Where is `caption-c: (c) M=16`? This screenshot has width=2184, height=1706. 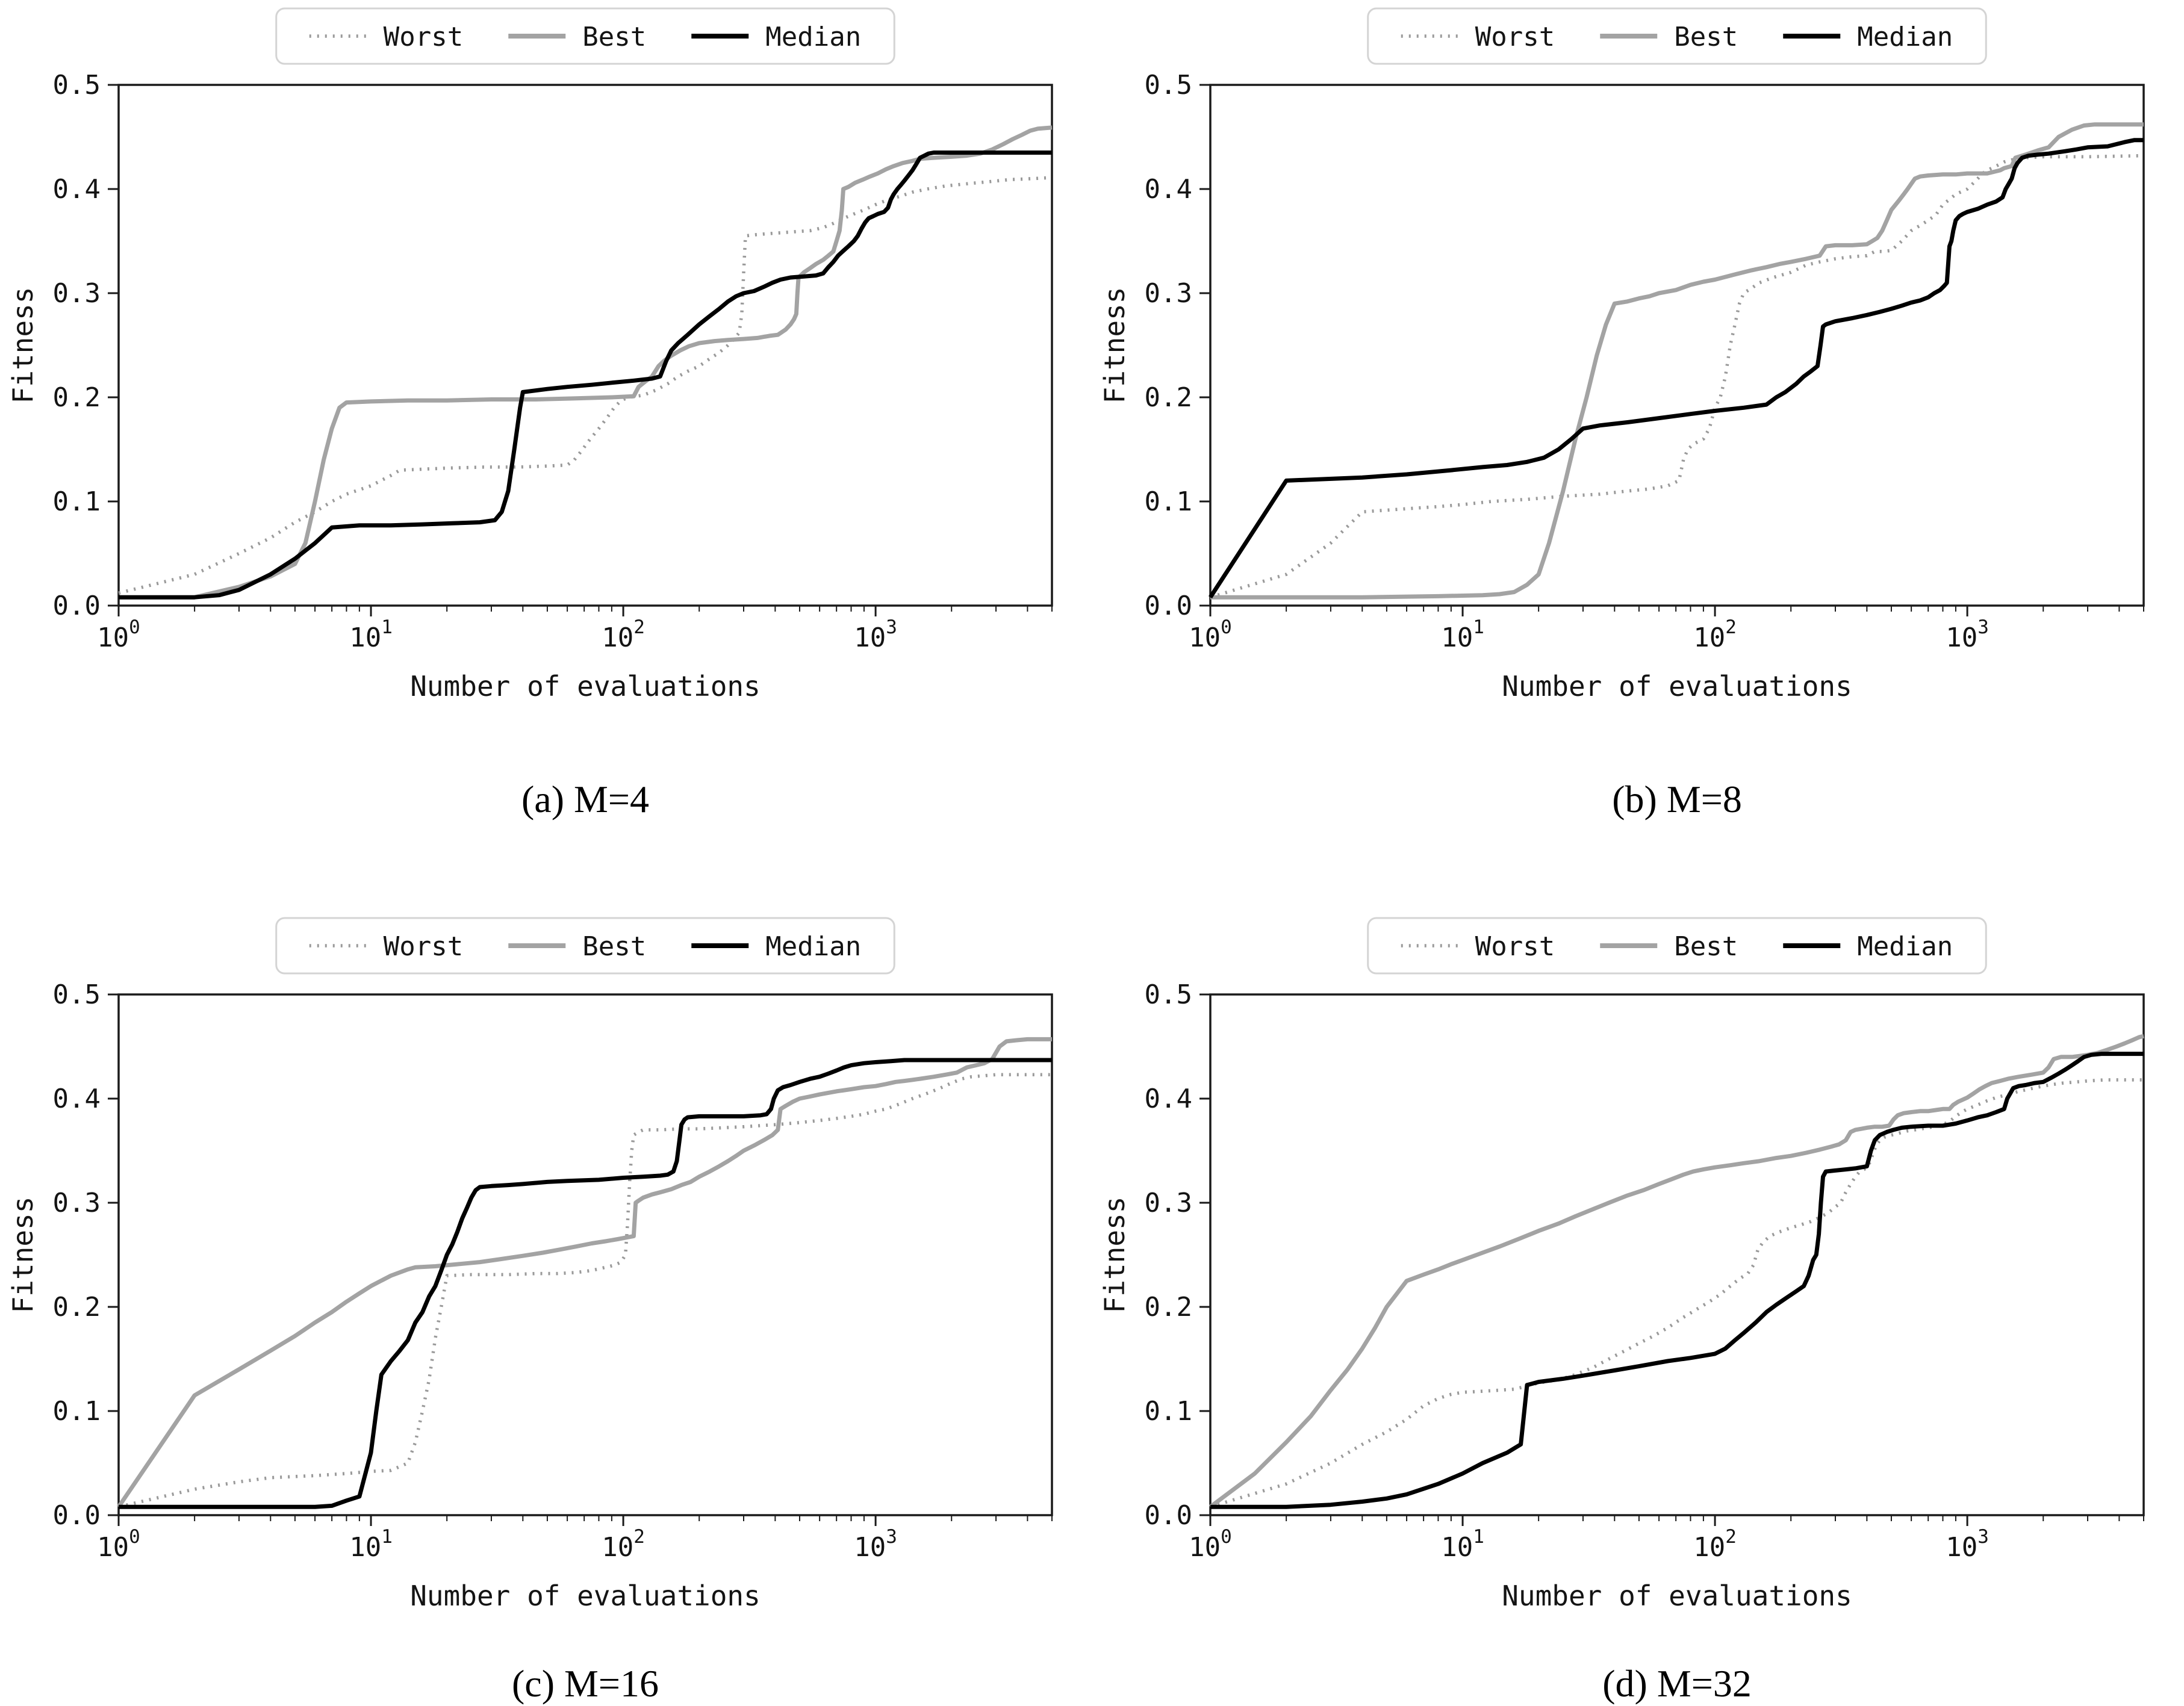
caption-c: (c) M=16 is located at coordinates (585, 1683).